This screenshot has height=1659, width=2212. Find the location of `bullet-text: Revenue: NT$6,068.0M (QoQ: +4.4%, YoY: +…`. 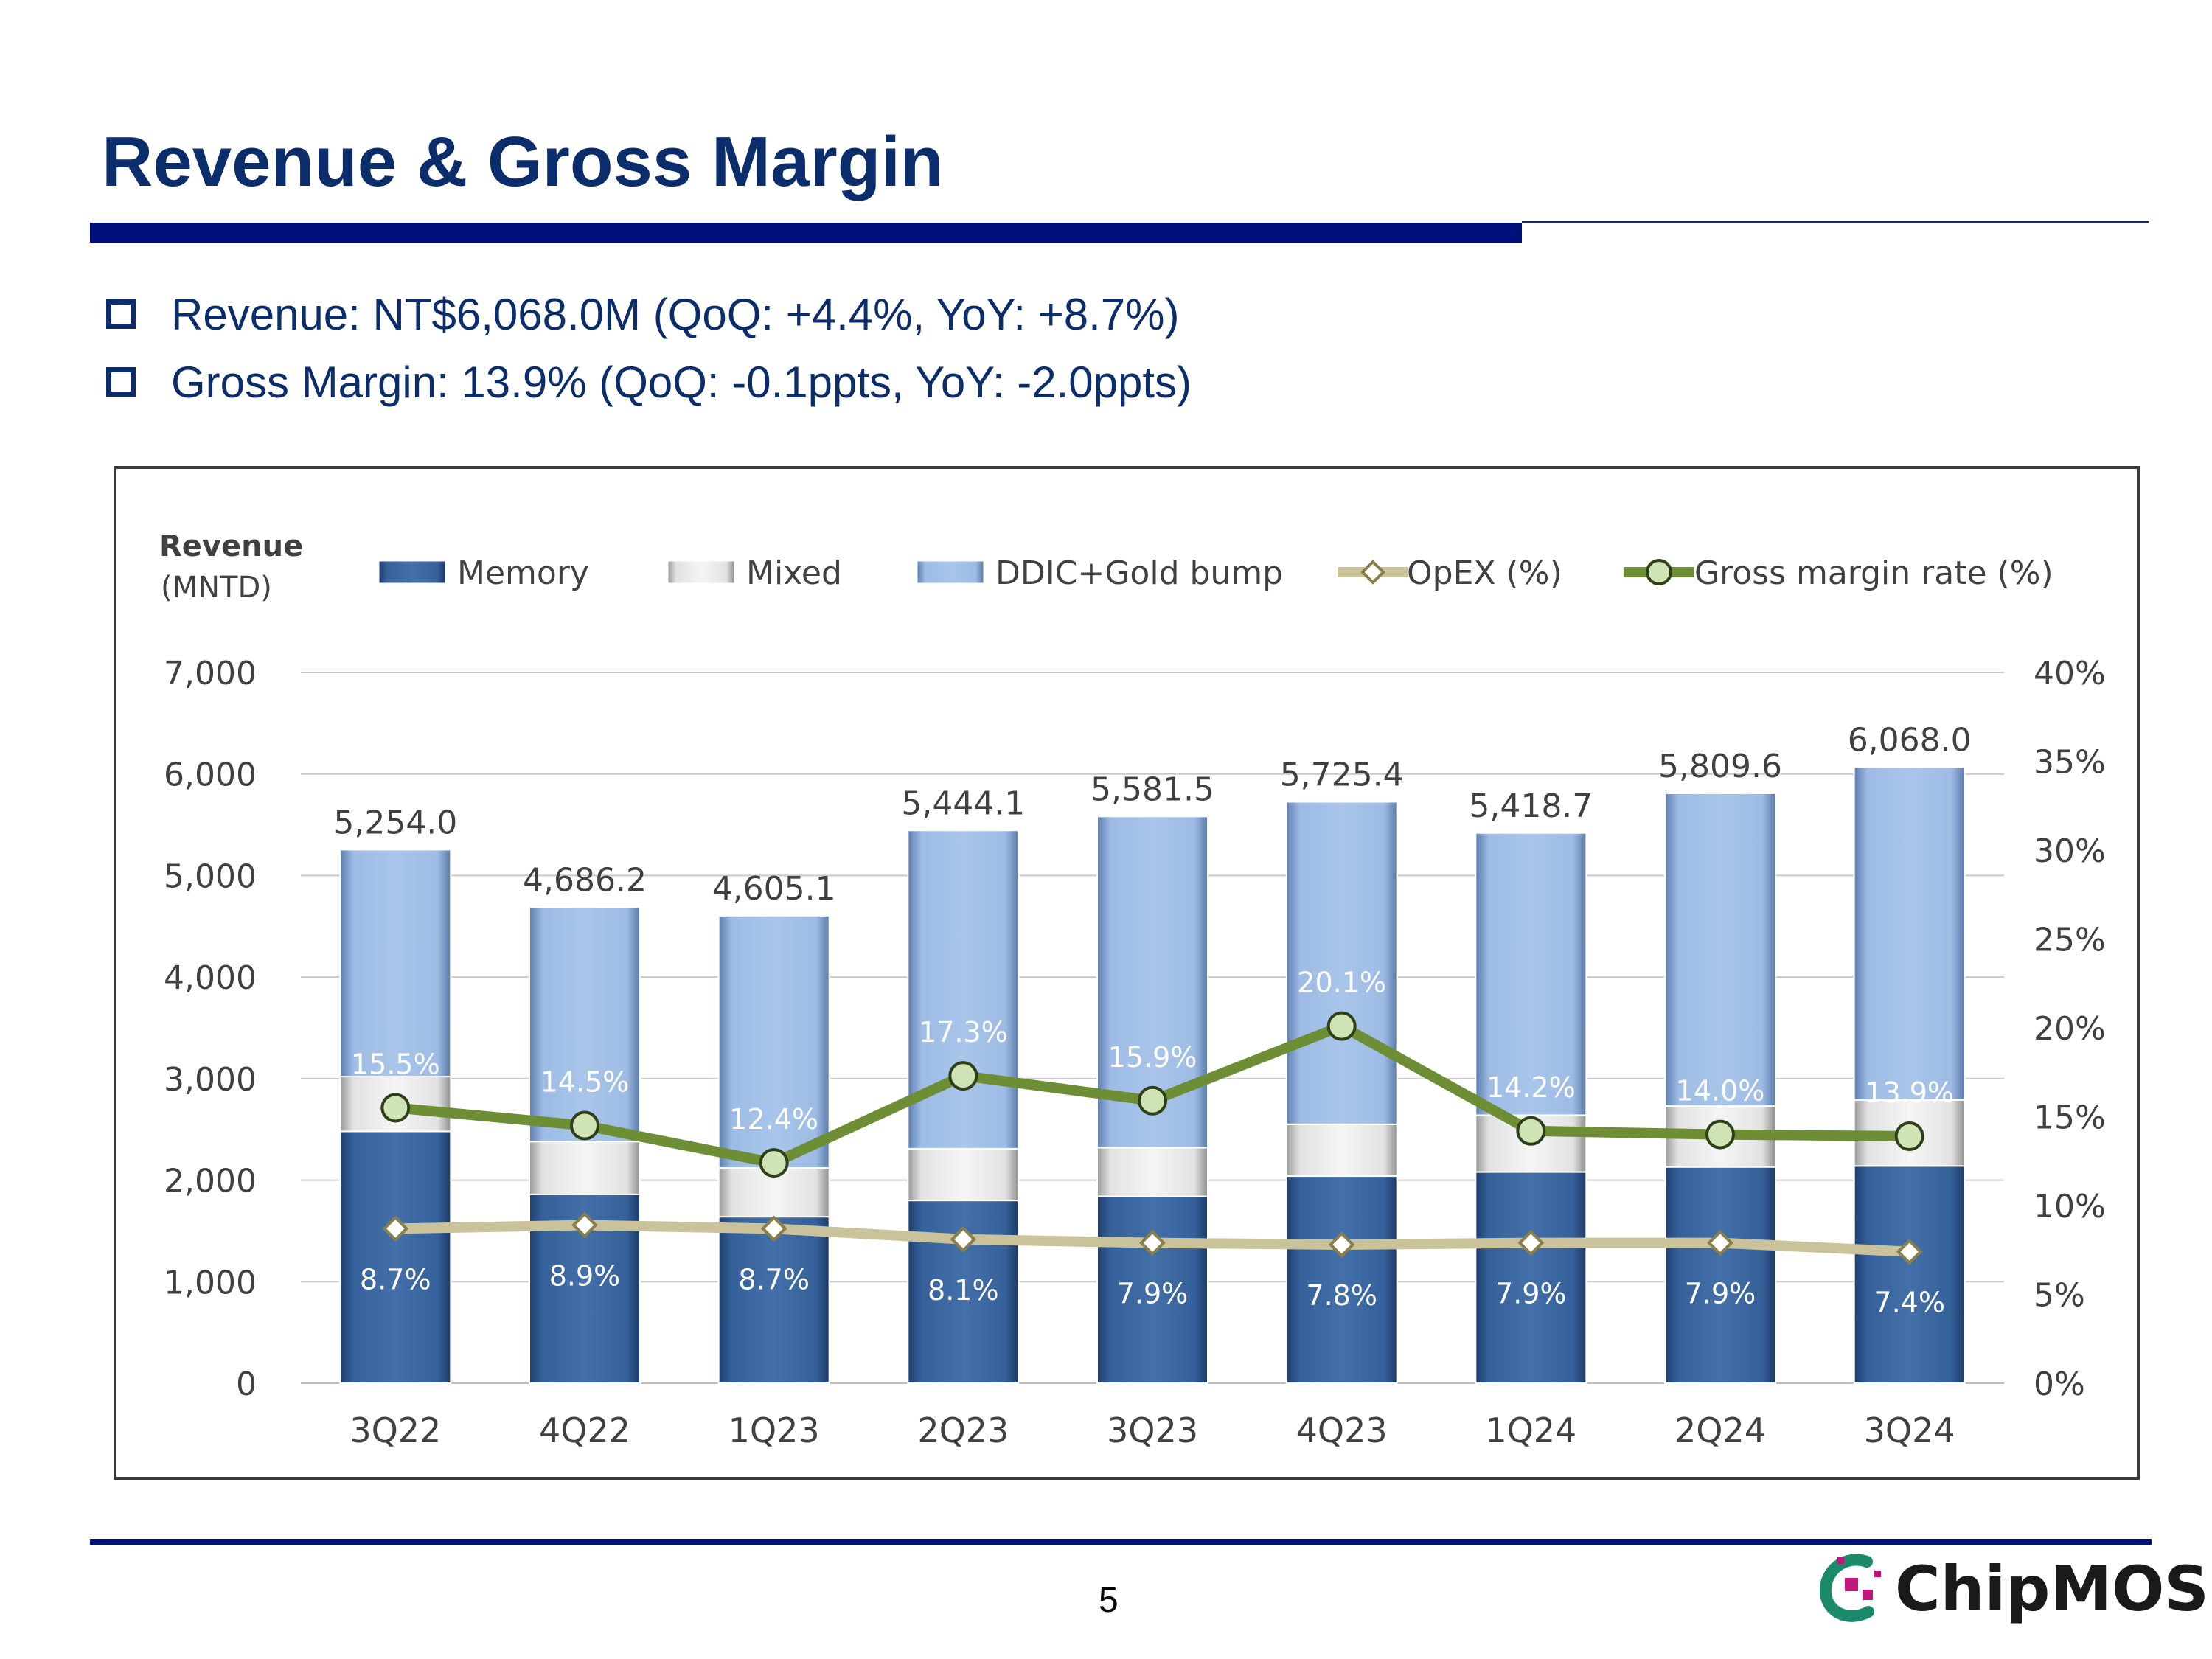

bullet-text: Revenue: NT$6,068.0M (QoQ: +4.4%, YoY: +… is located at coordinates (675, 314).